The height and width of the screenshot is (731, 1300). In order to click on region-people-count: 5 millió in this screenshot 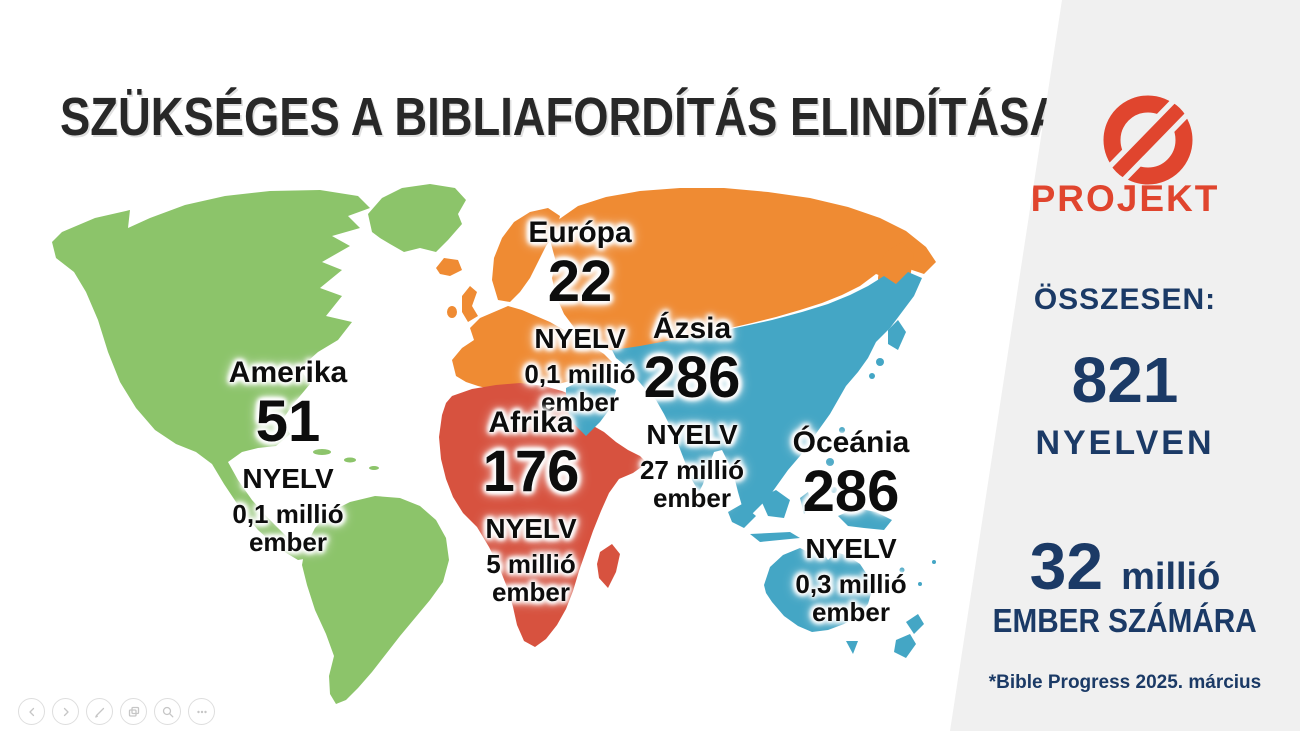, I will do `click(531, 564)`.